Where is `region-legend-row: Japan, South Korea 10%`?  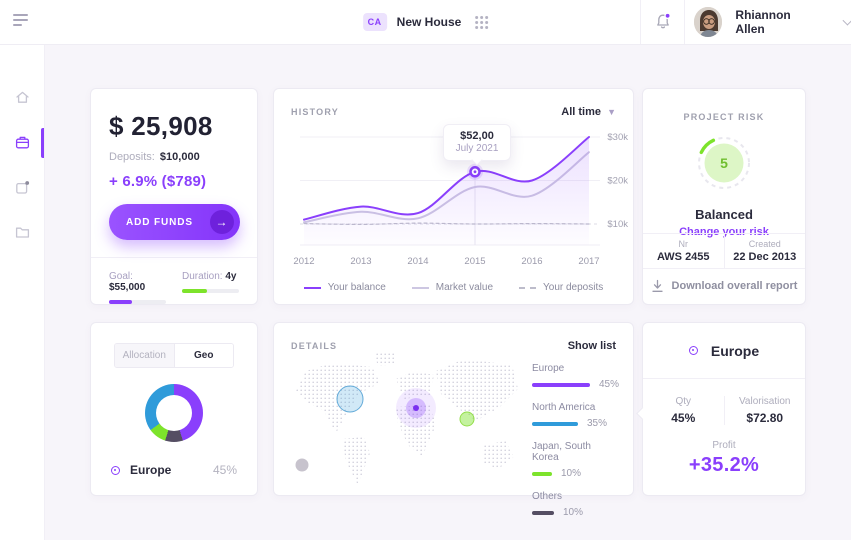 region-legend-row: Japan, South Korea 10% is located at coordinates (576, 460).